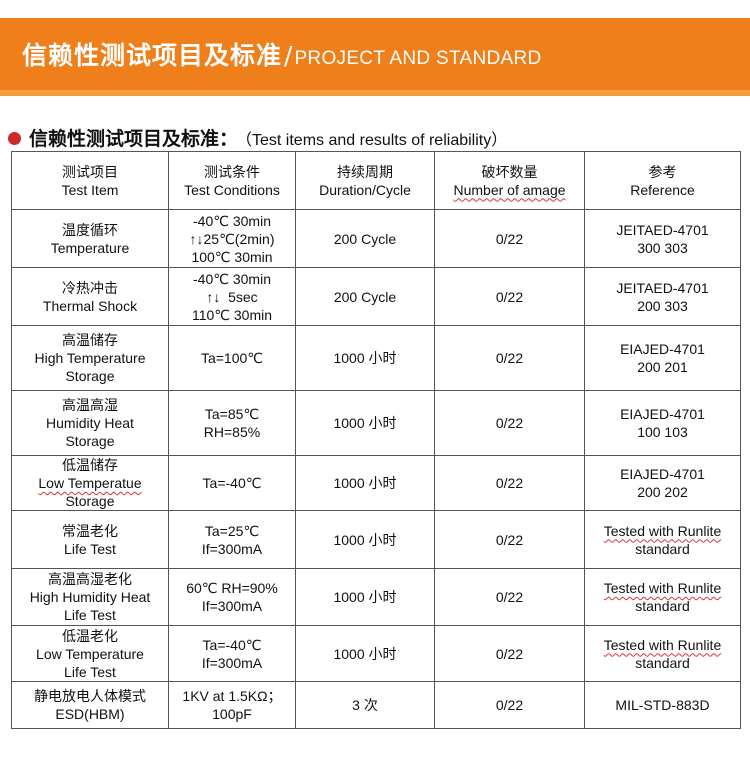 This screenshot has height=761, width=750. Describe the element at coordinates (90, 358) in the screenshot. I see `cell-item: 高温储存 High Temperature Storage` at that location.